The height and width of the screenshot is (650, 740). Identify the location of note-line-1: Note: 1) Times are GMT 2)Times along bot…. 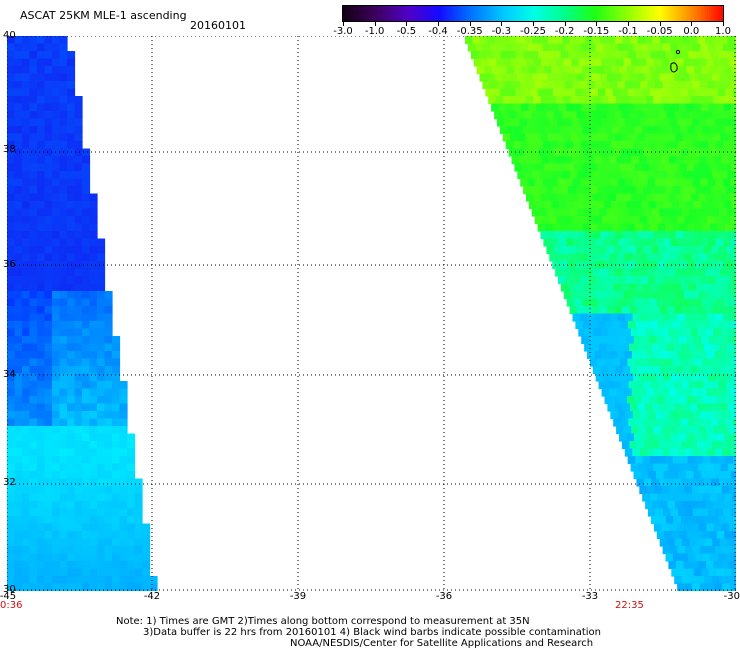
(323, 621).